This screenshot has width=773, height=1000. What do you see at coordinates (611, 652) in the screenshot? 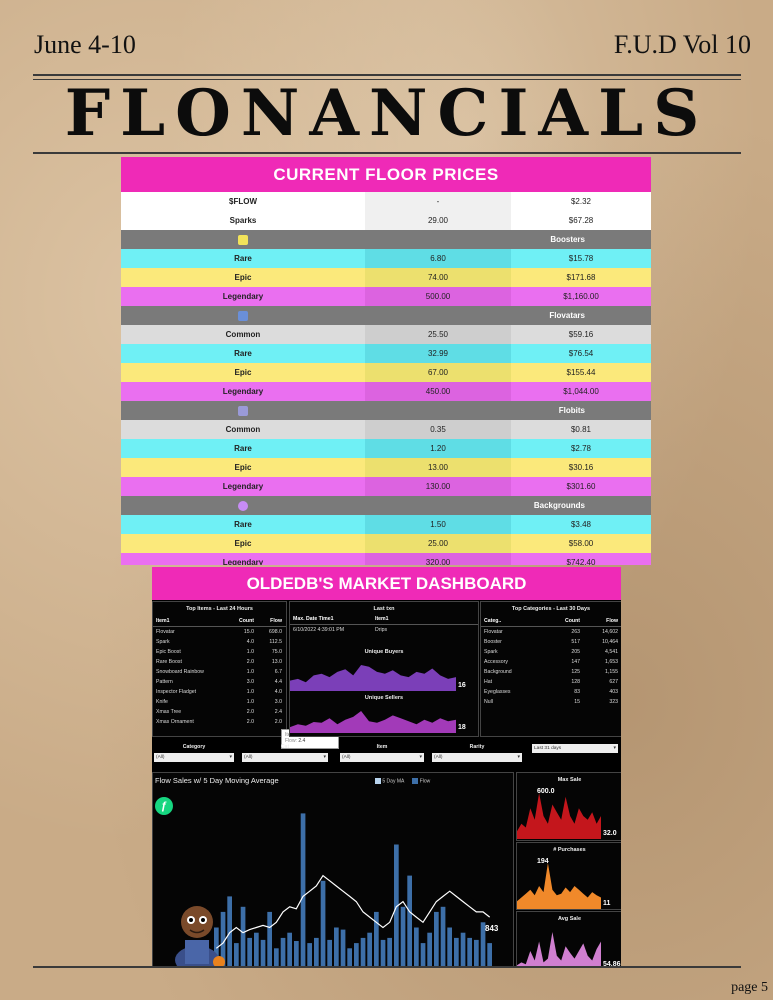
I see `table-cell: 4,541` at bounding box center [611, 652].